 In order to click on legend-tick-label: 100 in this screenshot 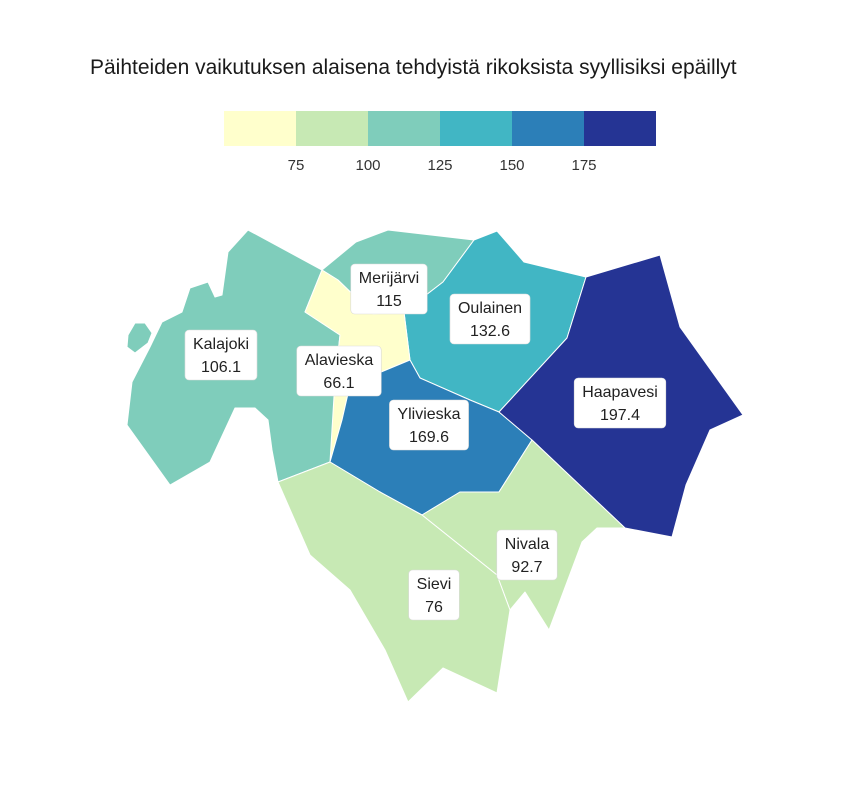, I will do `click(367, 165)`.